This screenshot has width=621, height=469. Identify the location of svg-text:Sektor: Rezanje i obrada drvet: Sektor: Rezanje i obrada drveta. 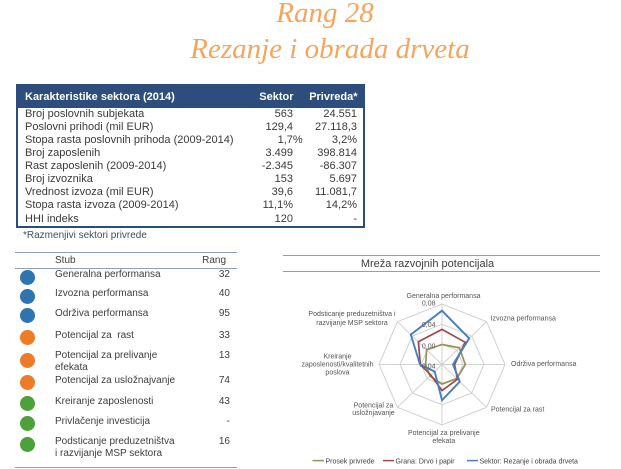
(529, 461).